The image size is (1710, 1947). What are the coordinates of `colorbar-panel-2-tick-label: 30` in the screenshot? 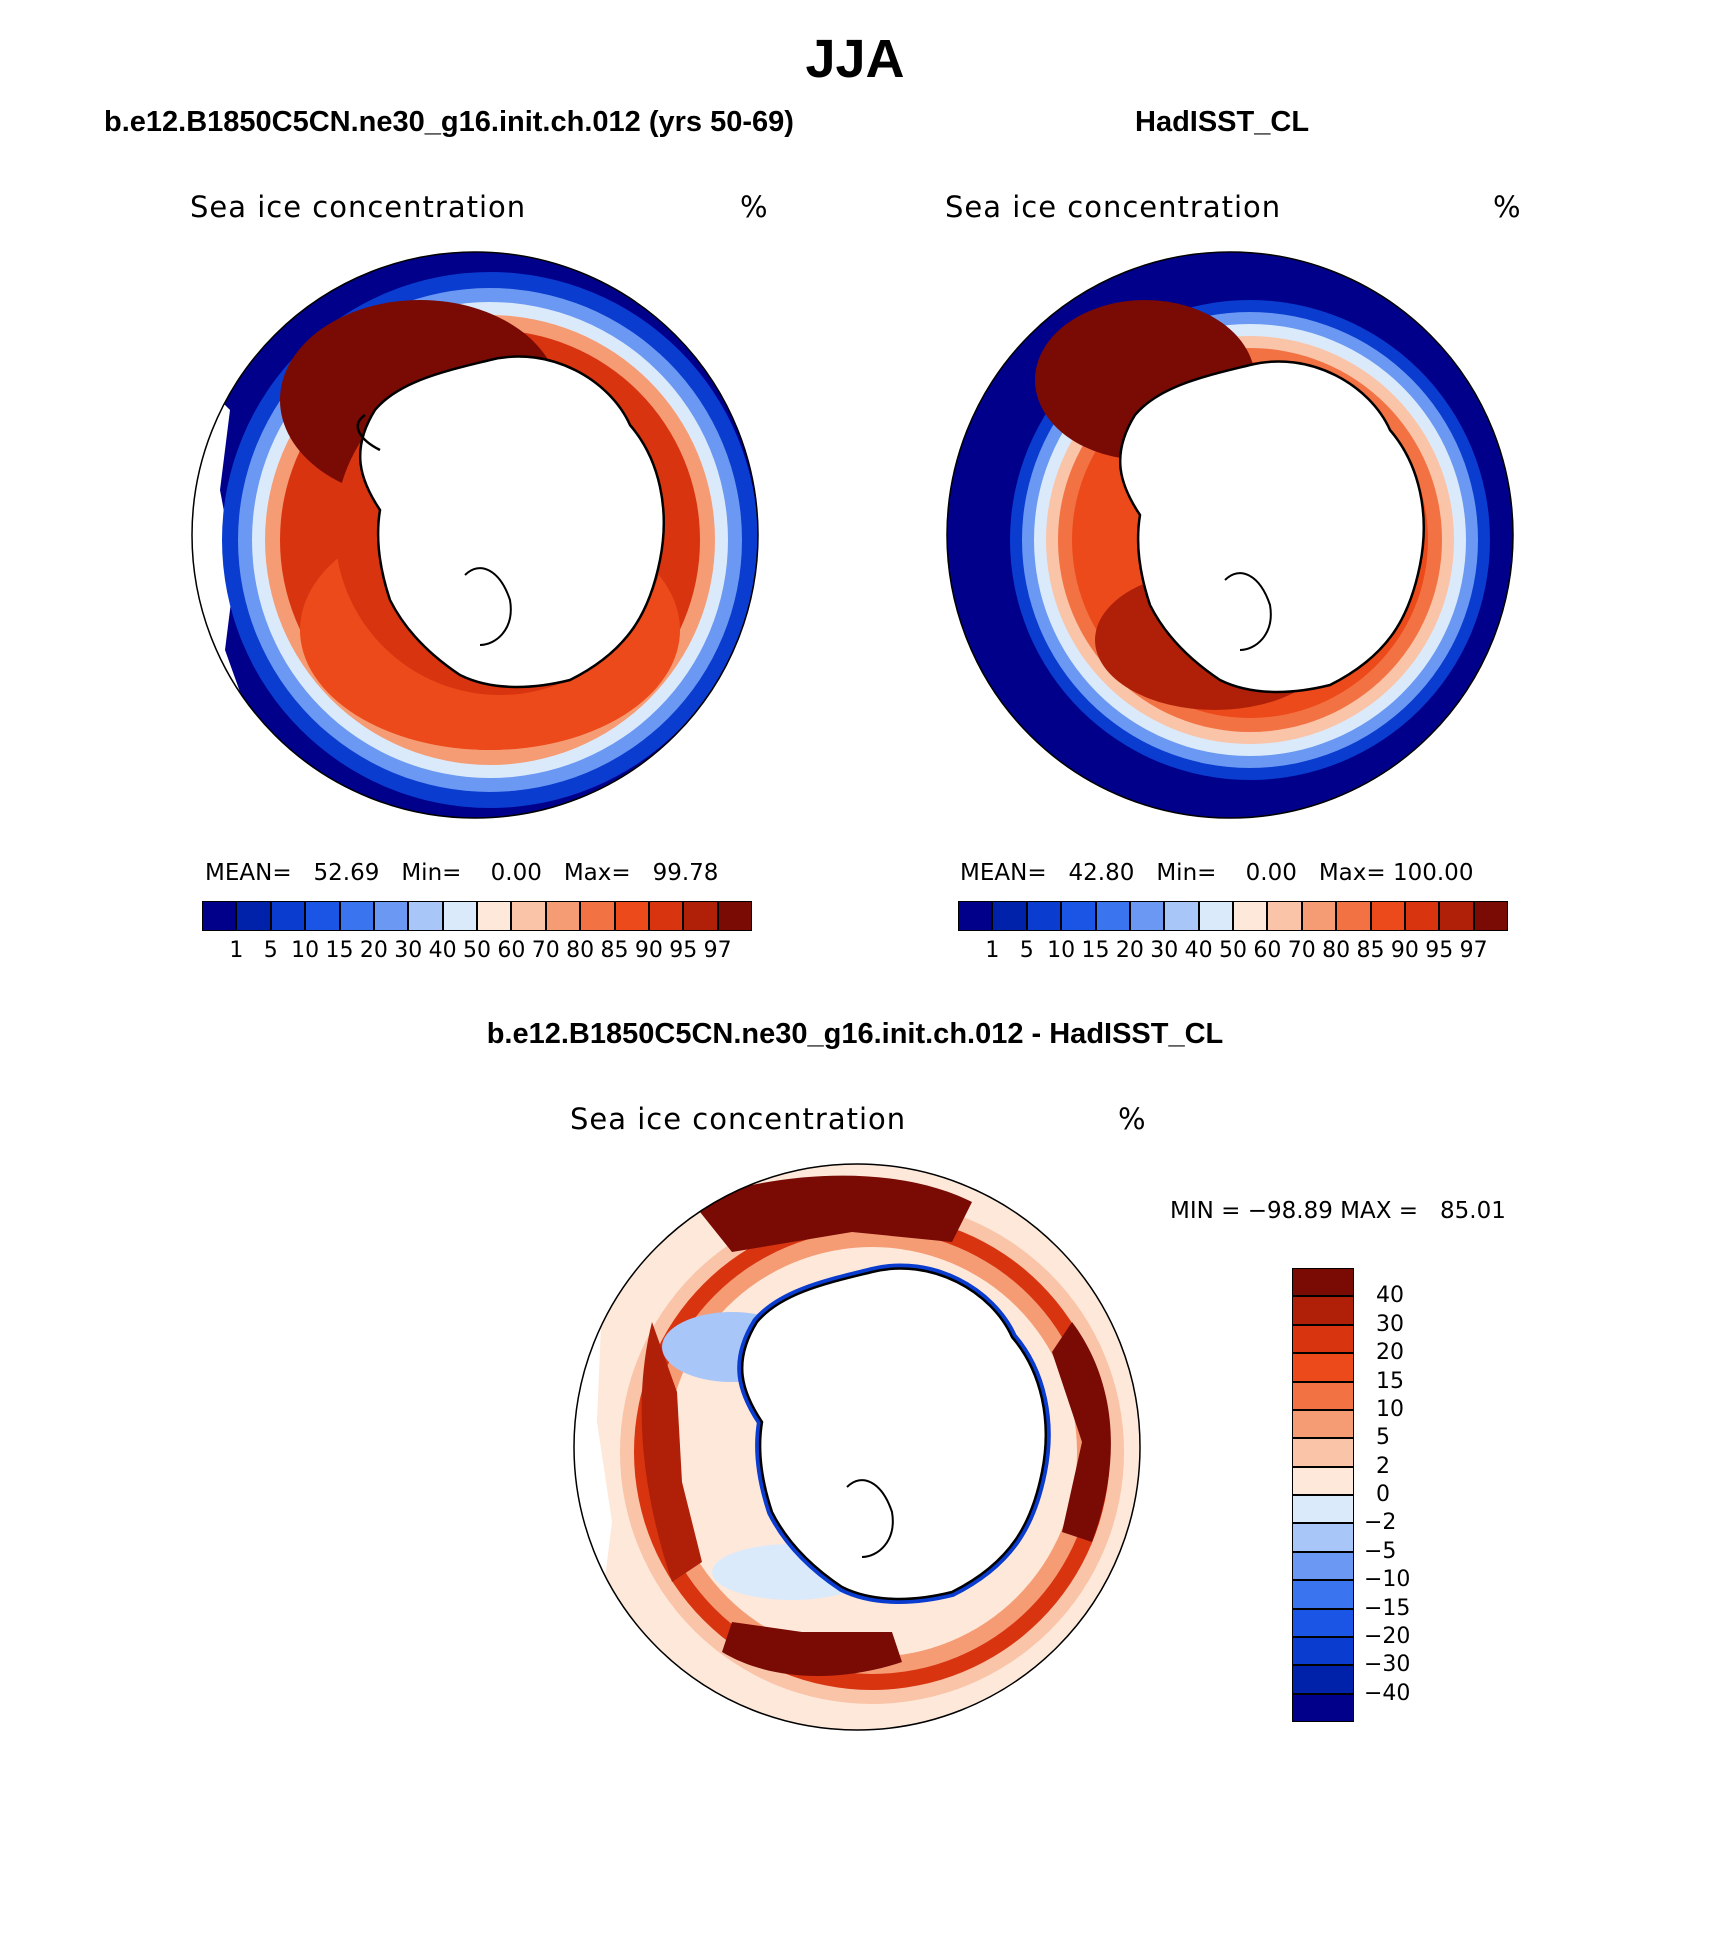 It's located at (1164, 950).